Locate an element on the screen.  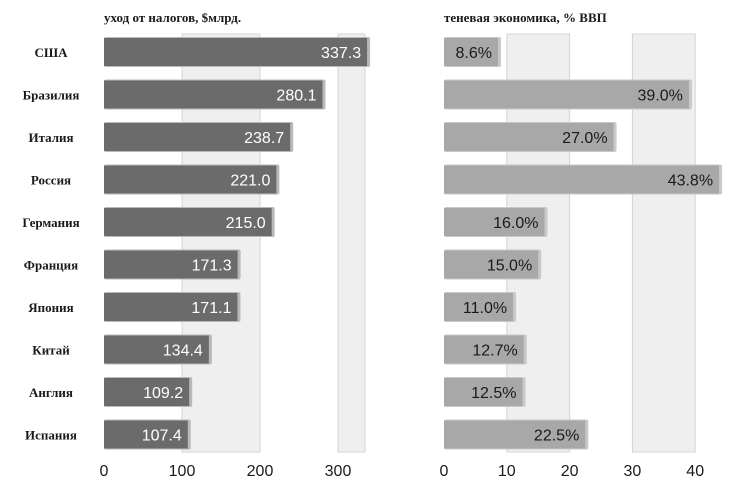
left-value-label: 221.0 is located at coordinates (250, 181).